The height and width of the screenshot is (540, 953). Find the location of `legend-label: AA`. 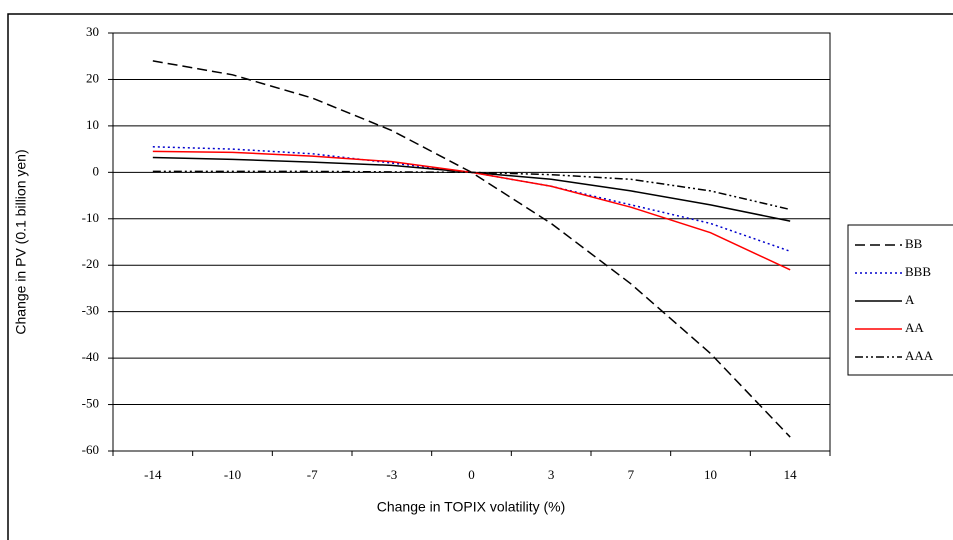

legend-label: AA is located at coordinates (914, 327).